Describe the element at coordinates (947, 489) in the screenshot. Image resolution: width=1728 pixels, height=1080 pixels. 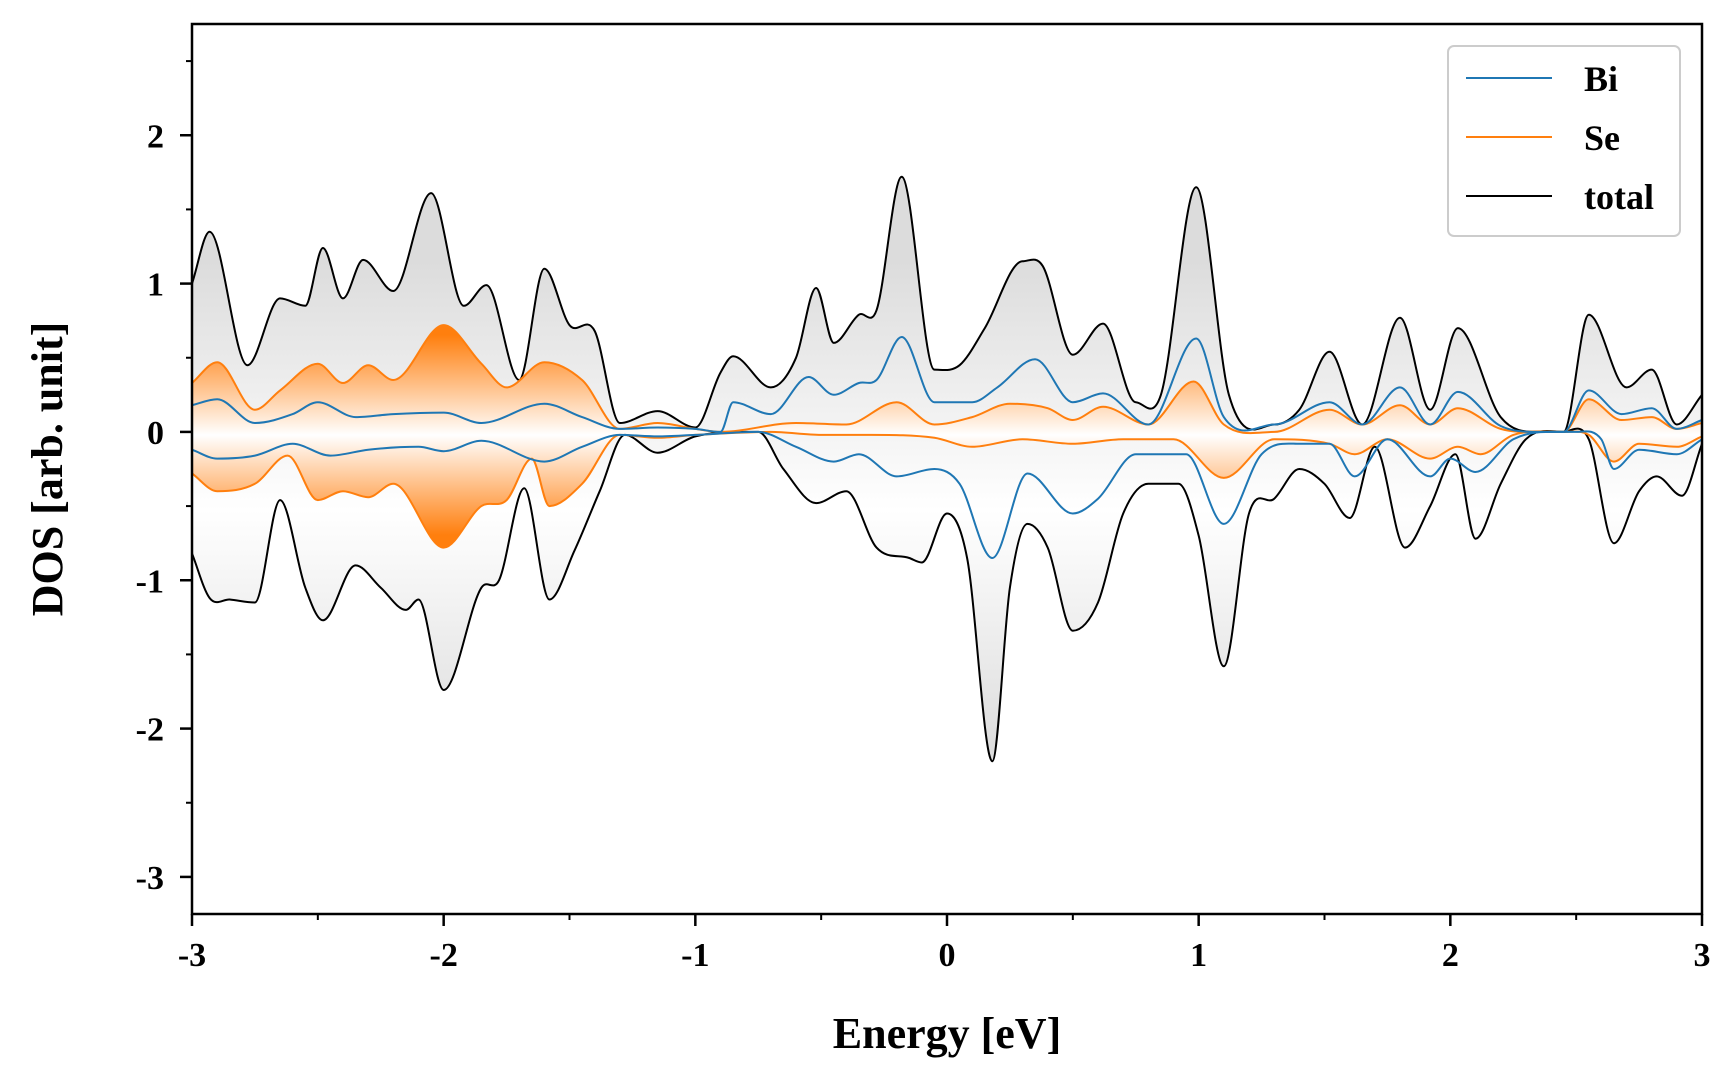
I see `series-line-se-down` at that location.